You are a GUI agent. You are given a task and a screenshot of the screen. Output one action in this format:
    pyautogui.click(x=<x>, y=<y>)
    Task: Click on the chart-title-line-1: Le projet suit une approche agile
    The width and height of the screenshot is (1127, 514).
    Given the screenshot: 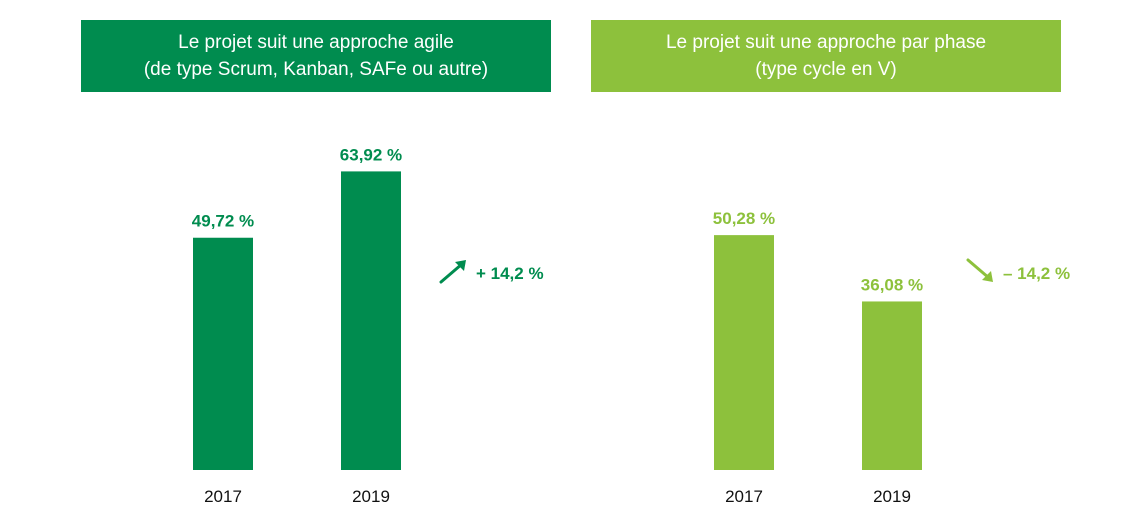 What is the action you would take?
    pyautogui.click(x=316, y=42)
    